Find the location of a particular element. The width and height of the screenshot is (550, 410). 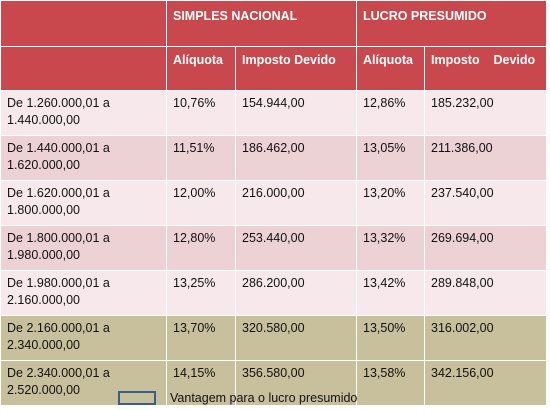

sn-rate-cell: 12,00% is located at coordinates (201, 203).